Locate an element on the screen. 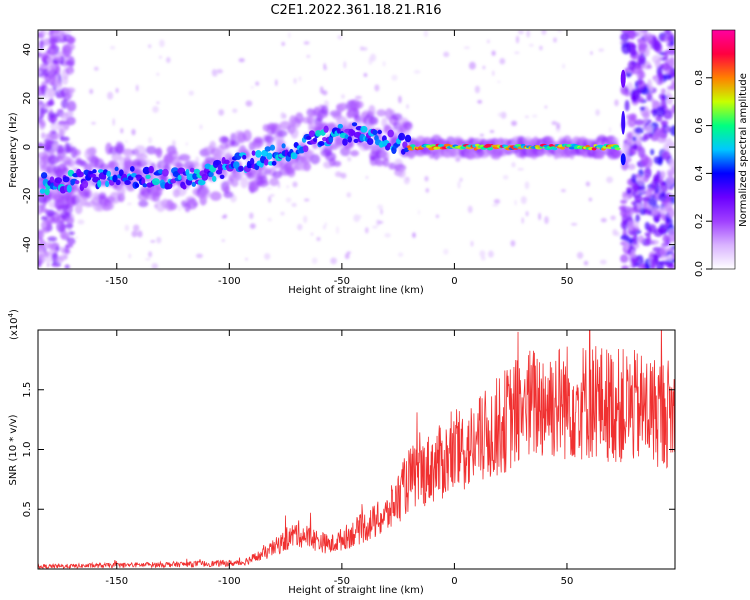 This screenshot has height=600, width=750. colorbar-tick-label: 0.2 is located at coordinates (699, 221).